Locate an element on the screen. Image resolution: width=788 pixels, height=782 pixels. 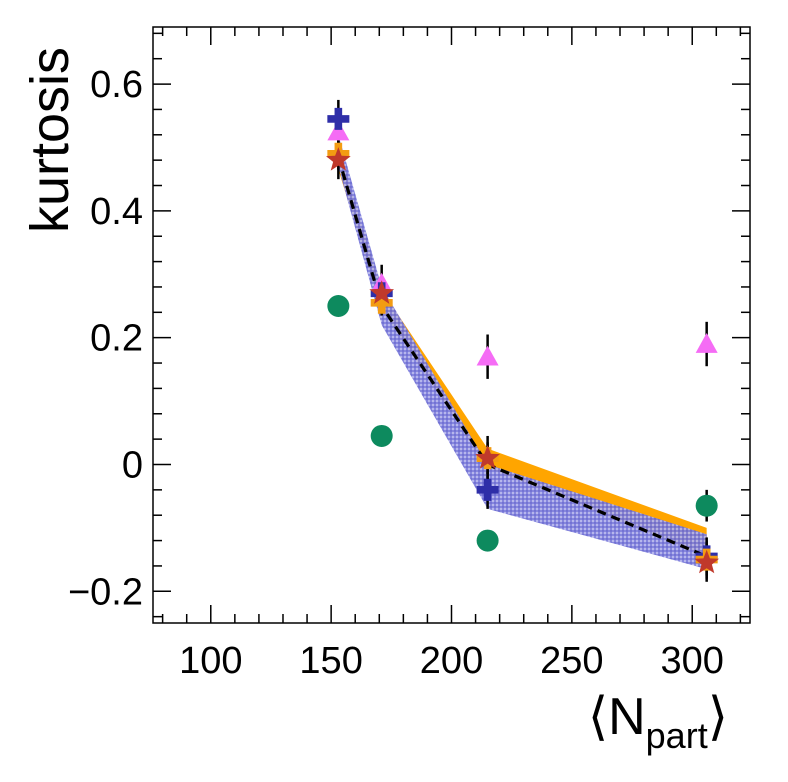
x-tick-label: 200 is located at coordinates (451, 661).